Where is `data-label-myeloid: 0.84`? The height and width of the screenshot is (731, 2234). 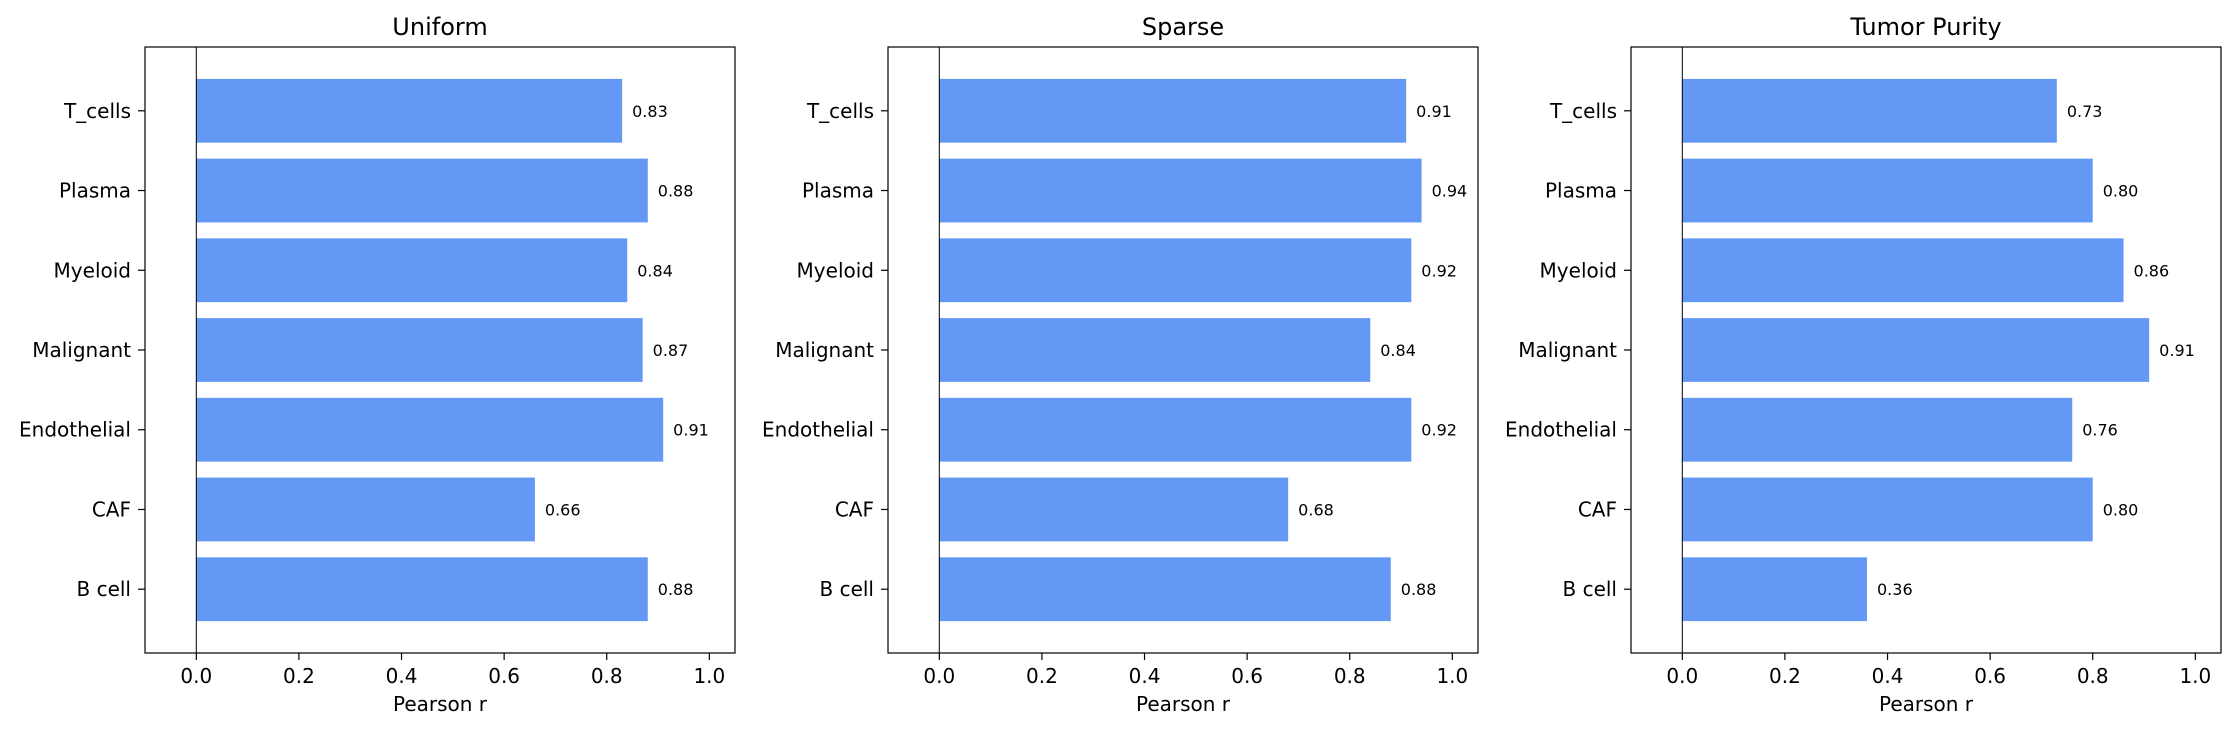 data-label-myeloid: 0.84 is located at coordinates (655, 270).